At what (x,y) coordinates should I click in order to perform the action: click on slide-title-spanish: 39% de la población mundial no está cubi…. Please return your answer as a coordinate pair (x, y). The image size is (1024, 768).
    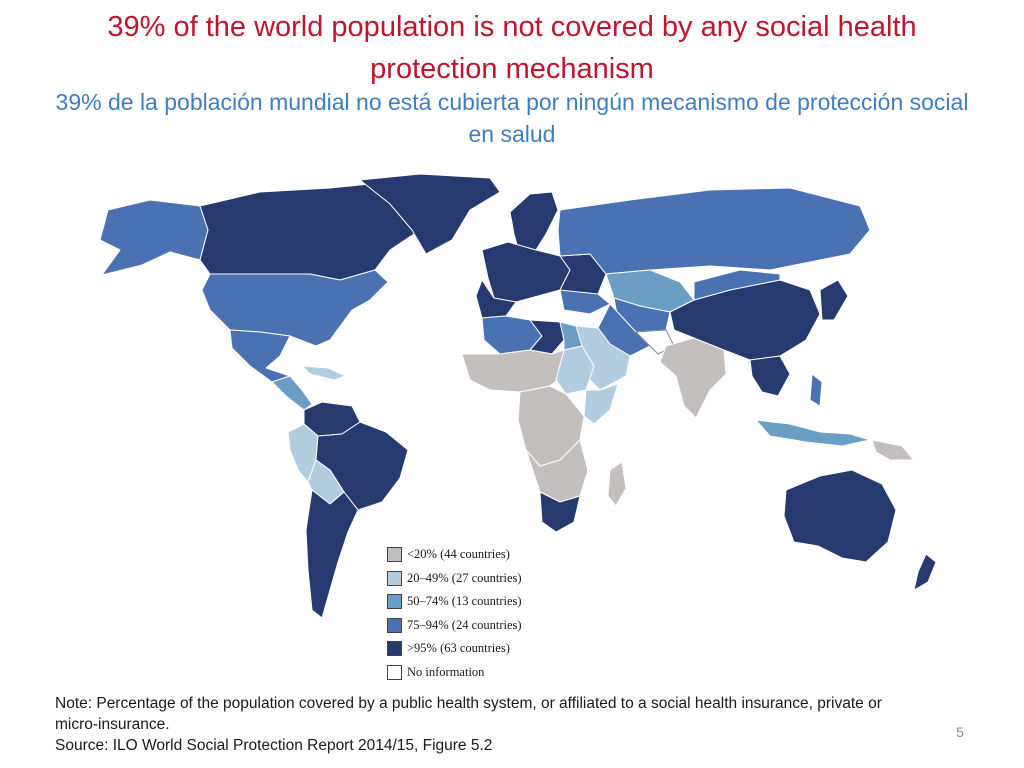
    Looking at the image, I should click on (512, 118).